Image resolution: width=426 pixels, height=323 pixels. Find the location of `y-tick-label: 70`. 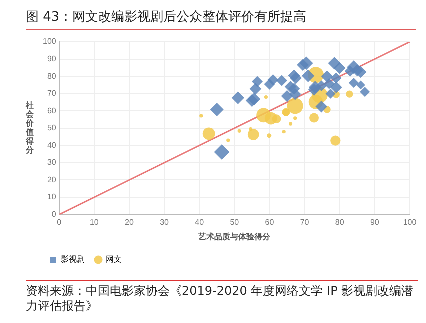

y-tick-label: 70 is located at coordinates (52, 93).